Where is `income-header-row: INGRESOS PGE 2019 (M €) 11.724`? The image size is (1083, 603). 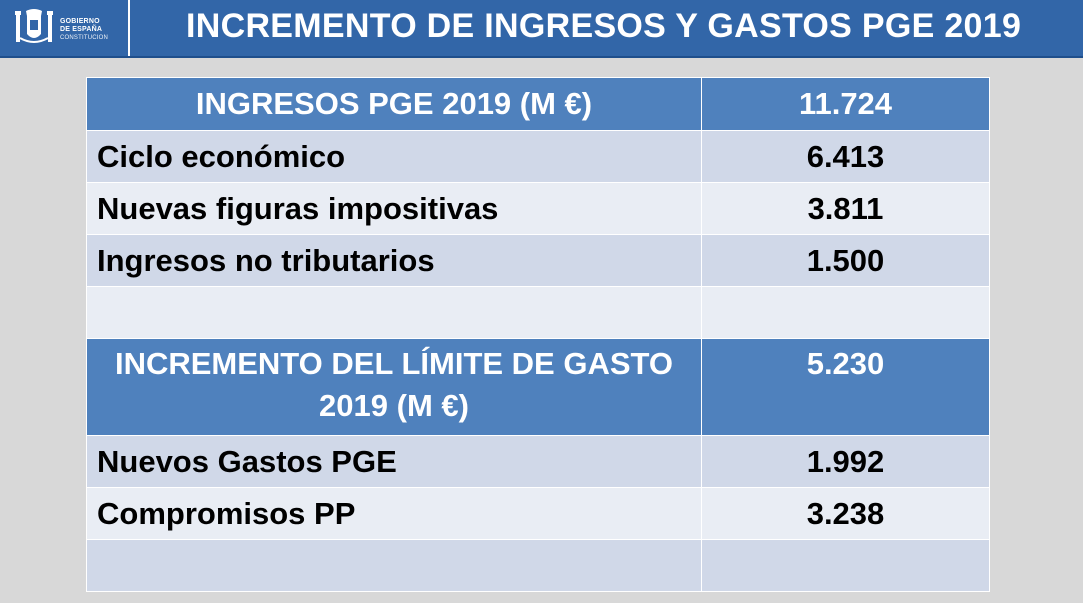 income-header-row: INGRESOS PGE 2019 (M €) 11.724 is located at coordinates (538, 104).